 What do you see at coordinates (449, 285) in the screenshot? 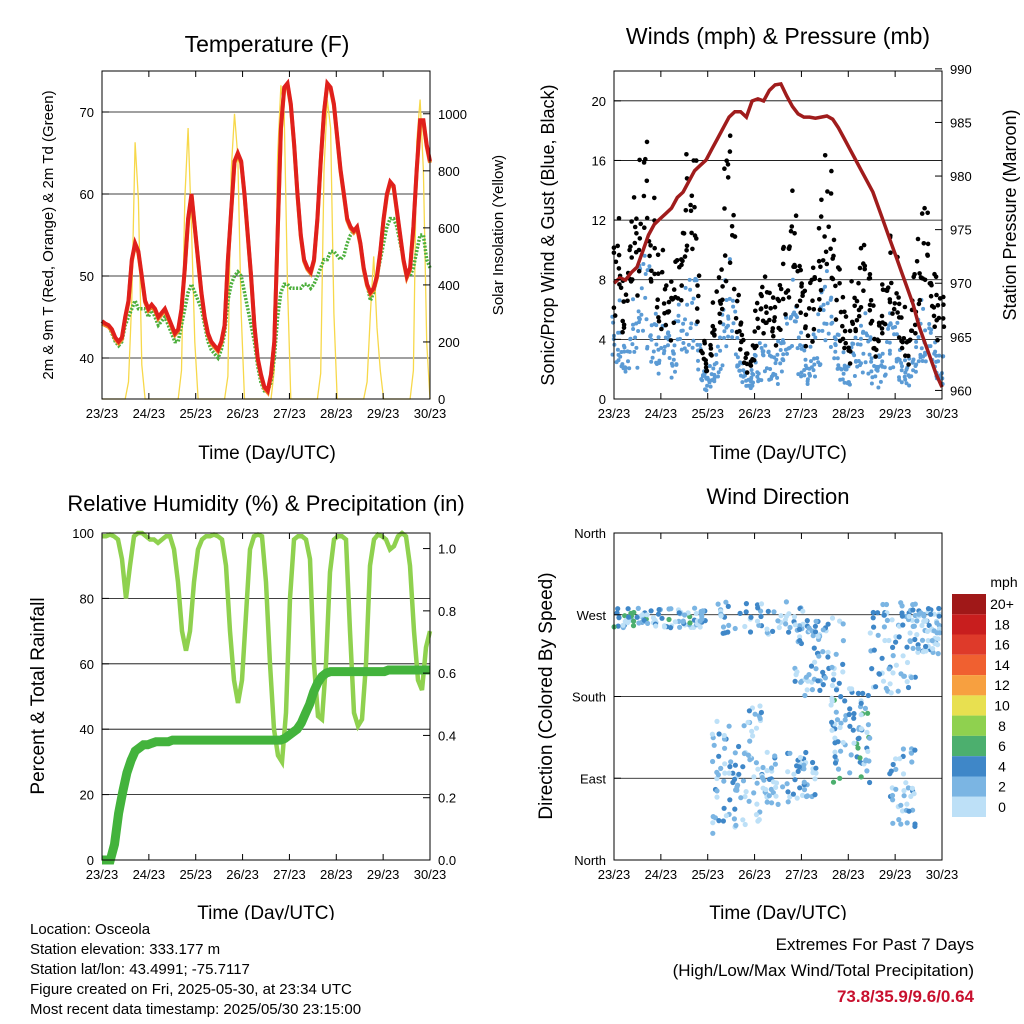
I see `y2-tick-label: 400` at bounding box center [449, 285].